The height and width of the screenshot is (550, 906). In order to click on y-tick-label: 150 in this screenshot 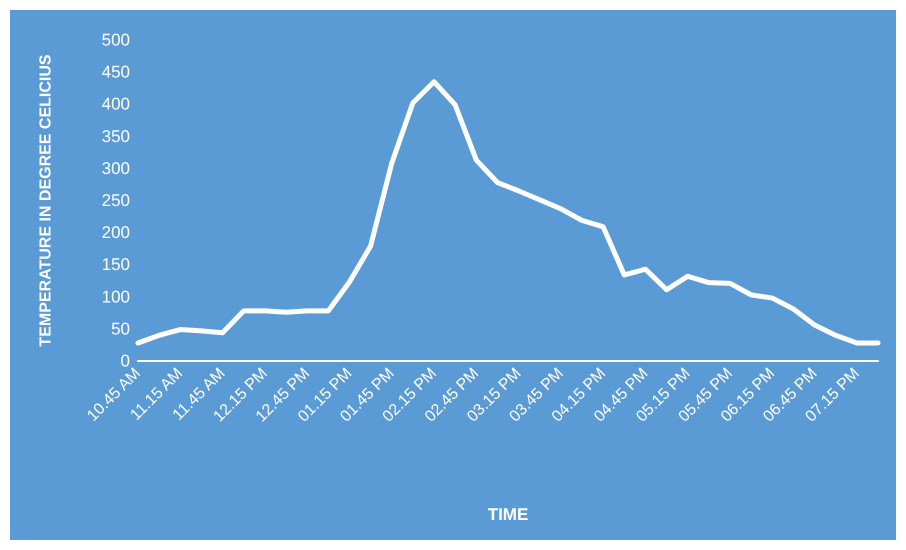, I will do `click(116, 264)`.